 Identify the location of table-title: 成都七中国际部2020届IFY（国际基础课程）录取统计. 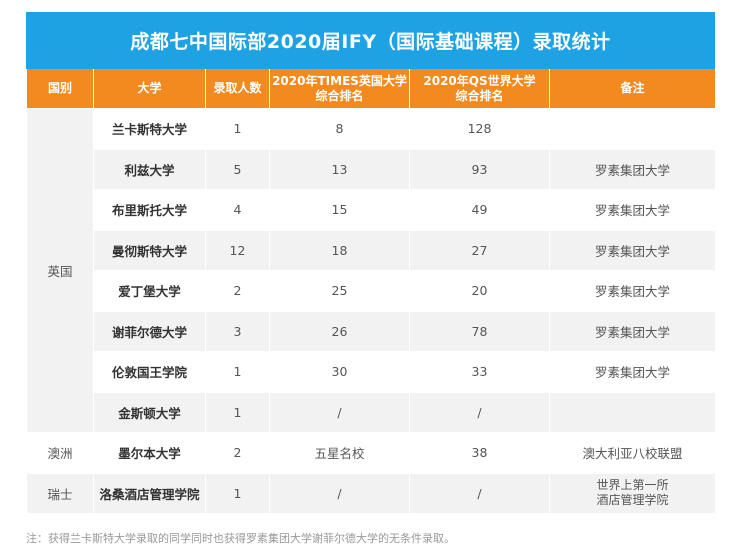
(370, 40).